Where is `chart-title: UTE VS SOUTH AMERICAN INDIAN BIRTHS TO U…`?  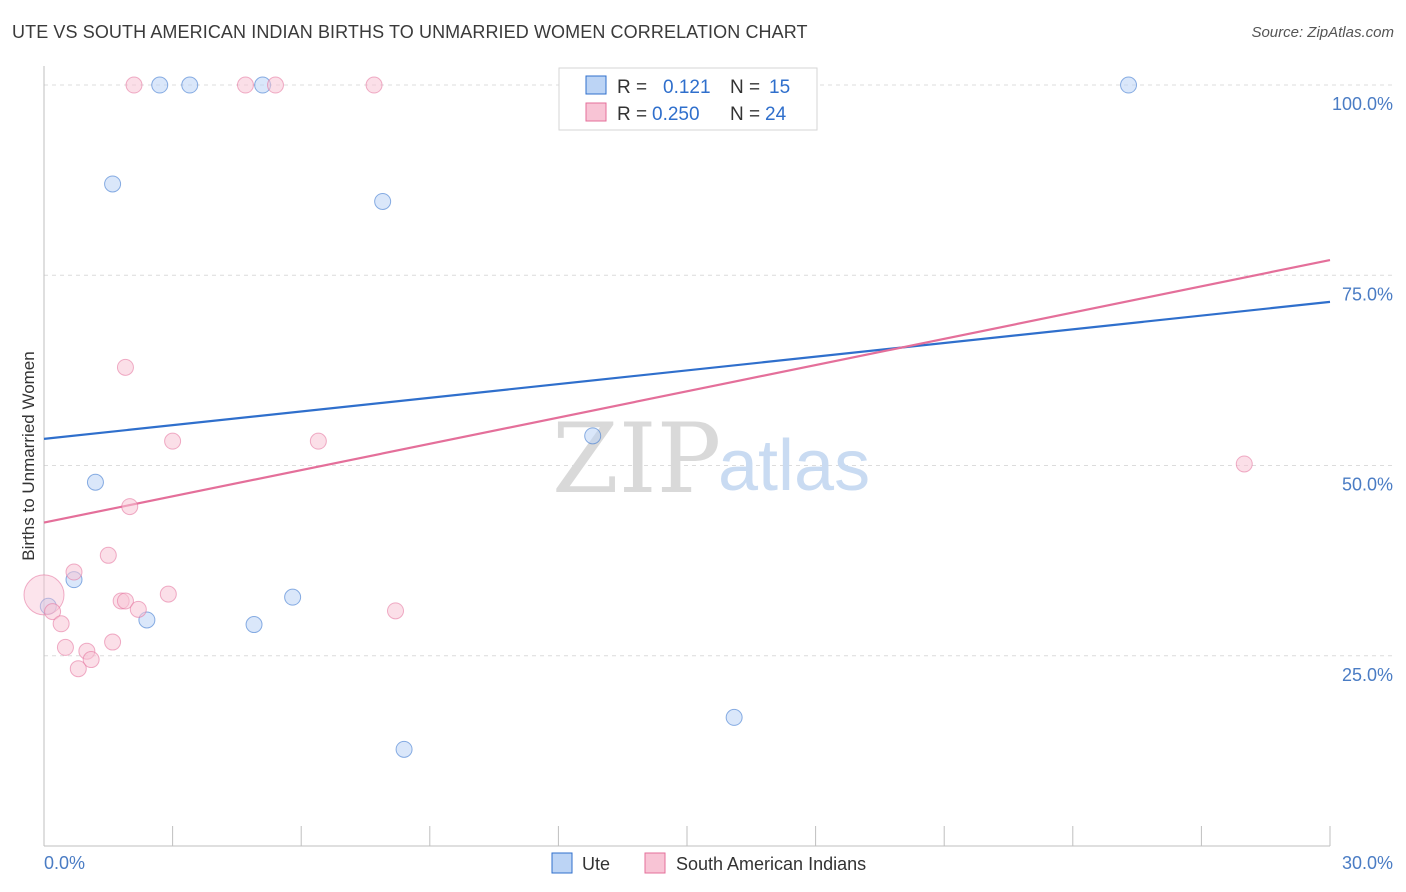 chart-title: UTE VS SOUTH AMERICAN INDIAN BIRTHS TO U… is located at coordinates (410, 32).